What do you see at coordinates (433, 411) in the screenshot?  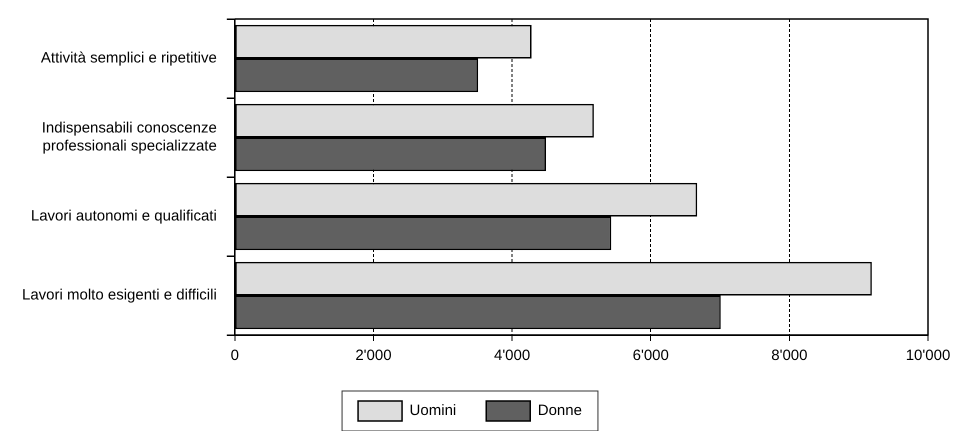 I see `legend-label: Uomini` at bounding box center [433, 411].